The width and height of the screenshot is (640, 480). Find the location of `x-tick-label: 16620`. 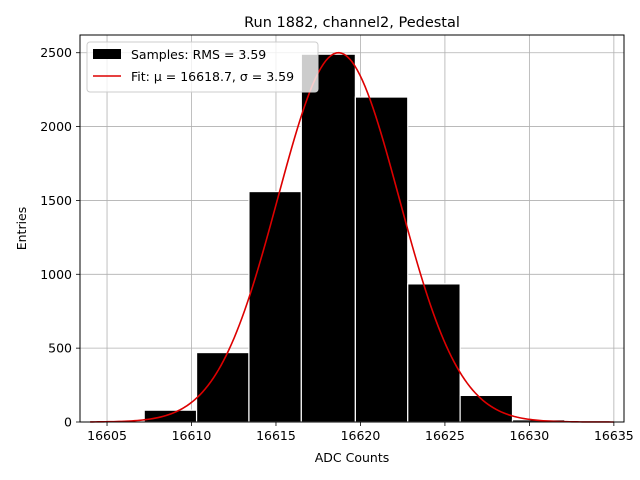

x-tick-label: 16620 is located at coordinates (361, 435).